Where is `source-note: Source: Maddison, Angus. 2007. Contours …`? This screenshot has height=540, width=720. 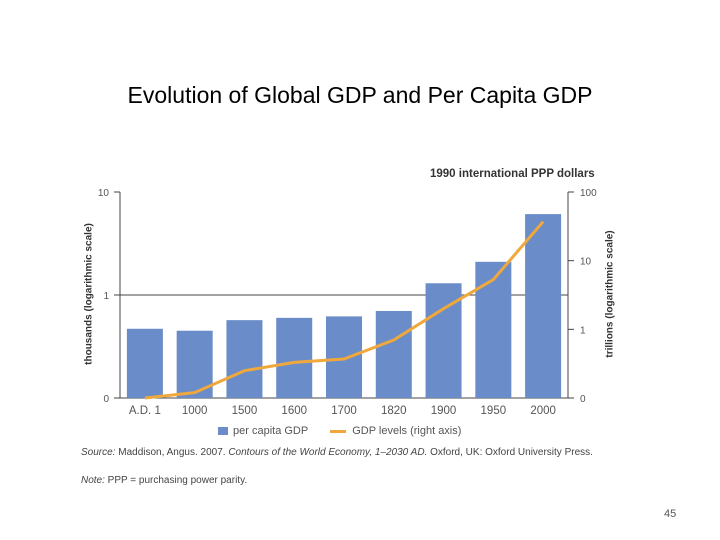 source-note: Source: Maddison, Angus. 2007. Contours … is located at coordinates (351, 453).